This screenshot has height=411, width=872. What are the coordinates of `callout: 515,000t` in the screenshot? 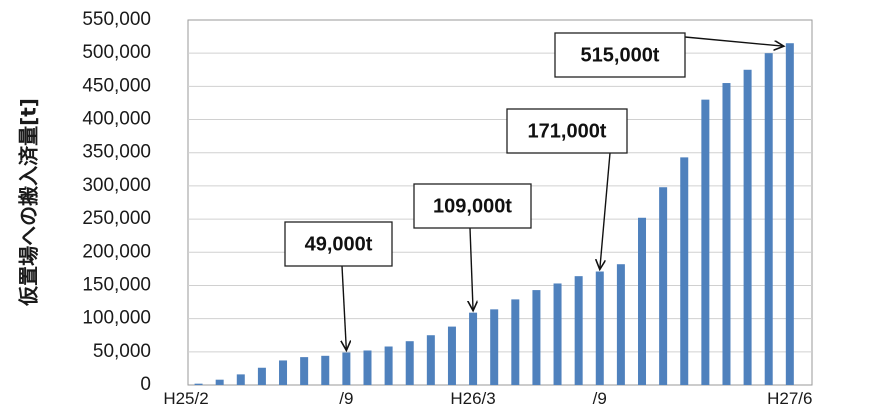 It's located at (669, 55).